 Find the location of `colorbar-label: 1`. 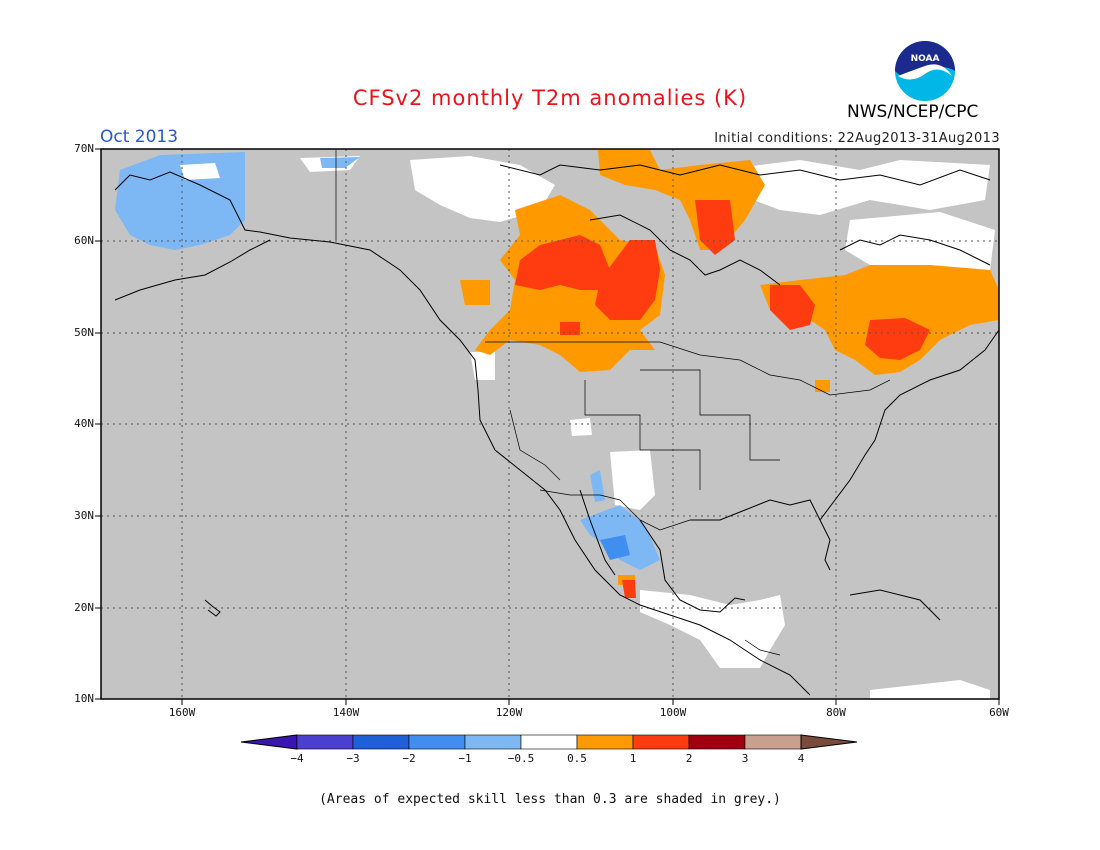

colorbar-label: 1 is located at coordinates (633, 758).